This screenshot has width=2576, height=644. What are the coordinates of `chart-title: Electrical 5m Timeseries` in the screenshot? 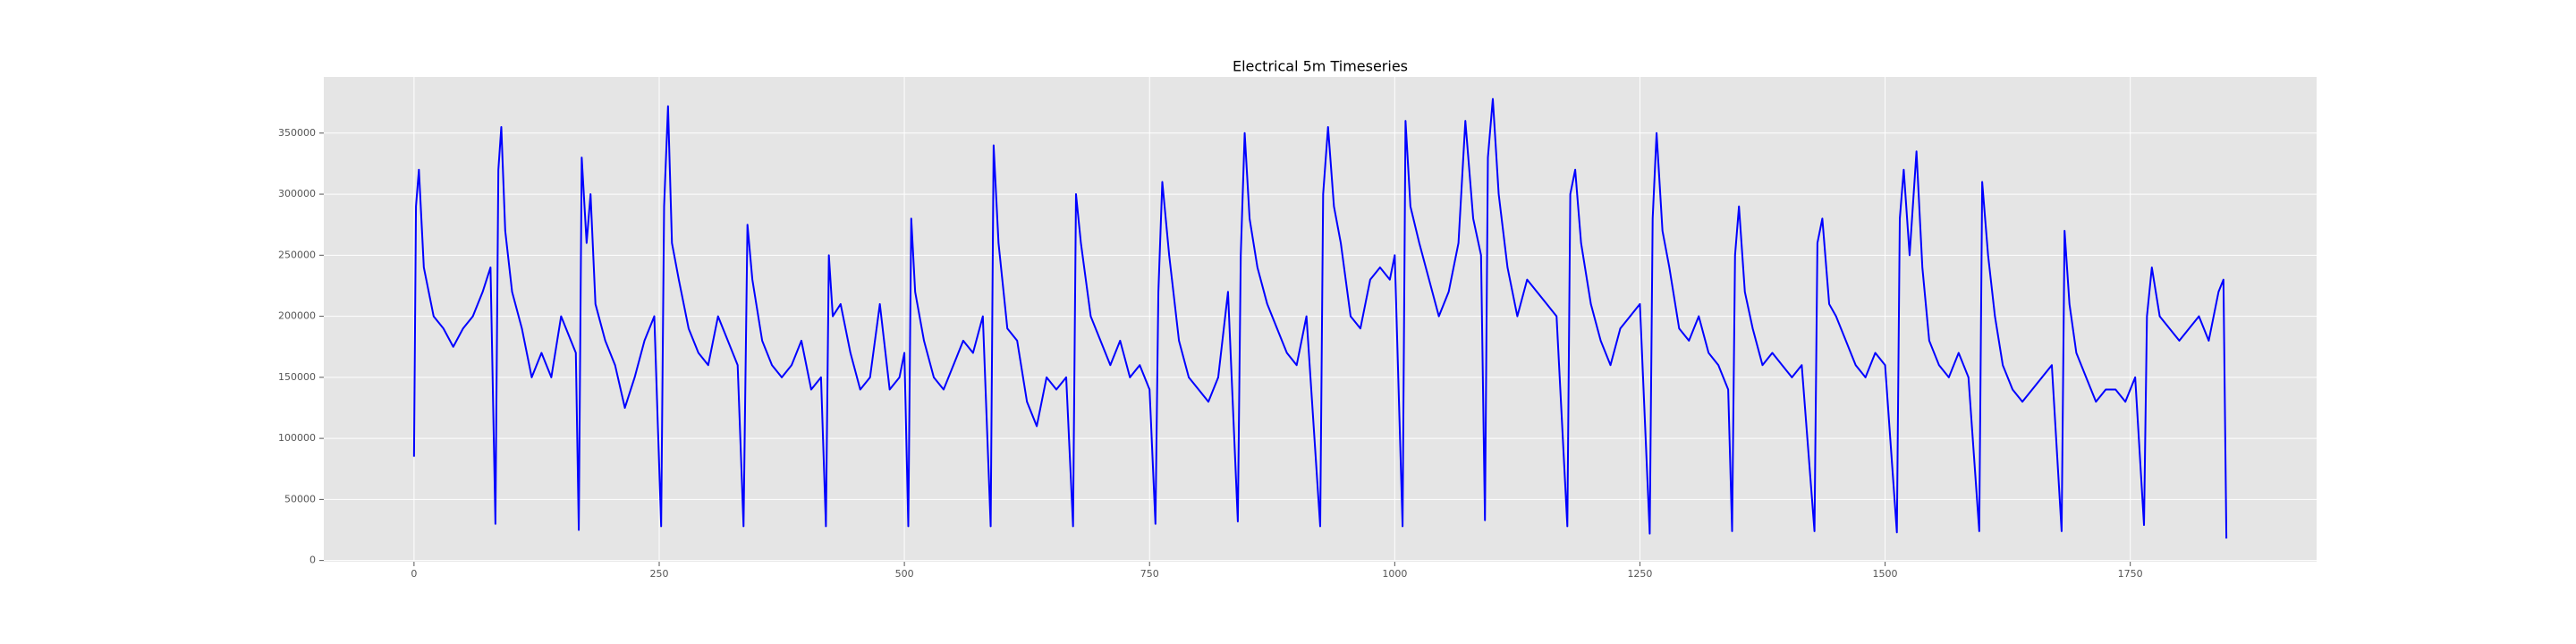 It's located at (1320, 66).